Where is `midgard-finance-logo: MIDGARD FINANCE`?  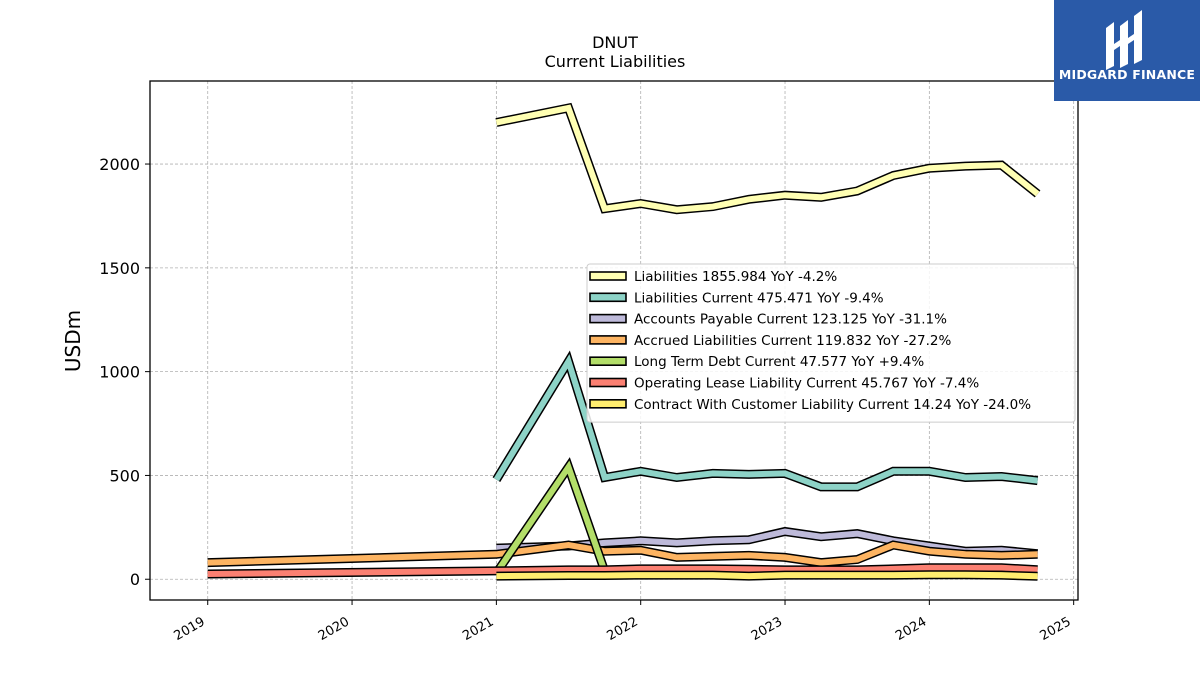 midgard-finance-logo: MIDGARD FINANCE is located at coordinates (1127, 50).